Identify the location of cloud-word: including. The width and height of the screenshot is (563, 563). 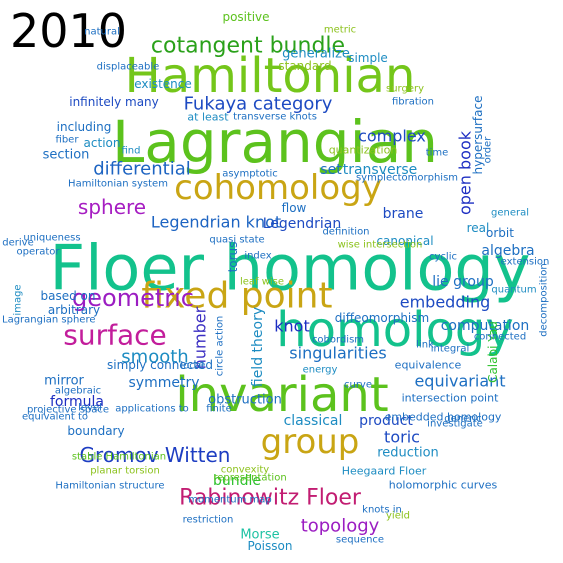
(84, 127).